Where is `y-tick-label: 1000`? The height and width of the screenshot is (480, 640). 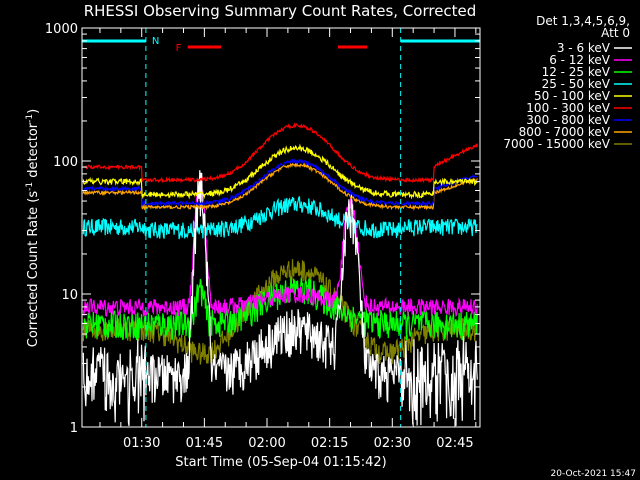
y-tick-label: 1000 is located at coordinates (61, 29).